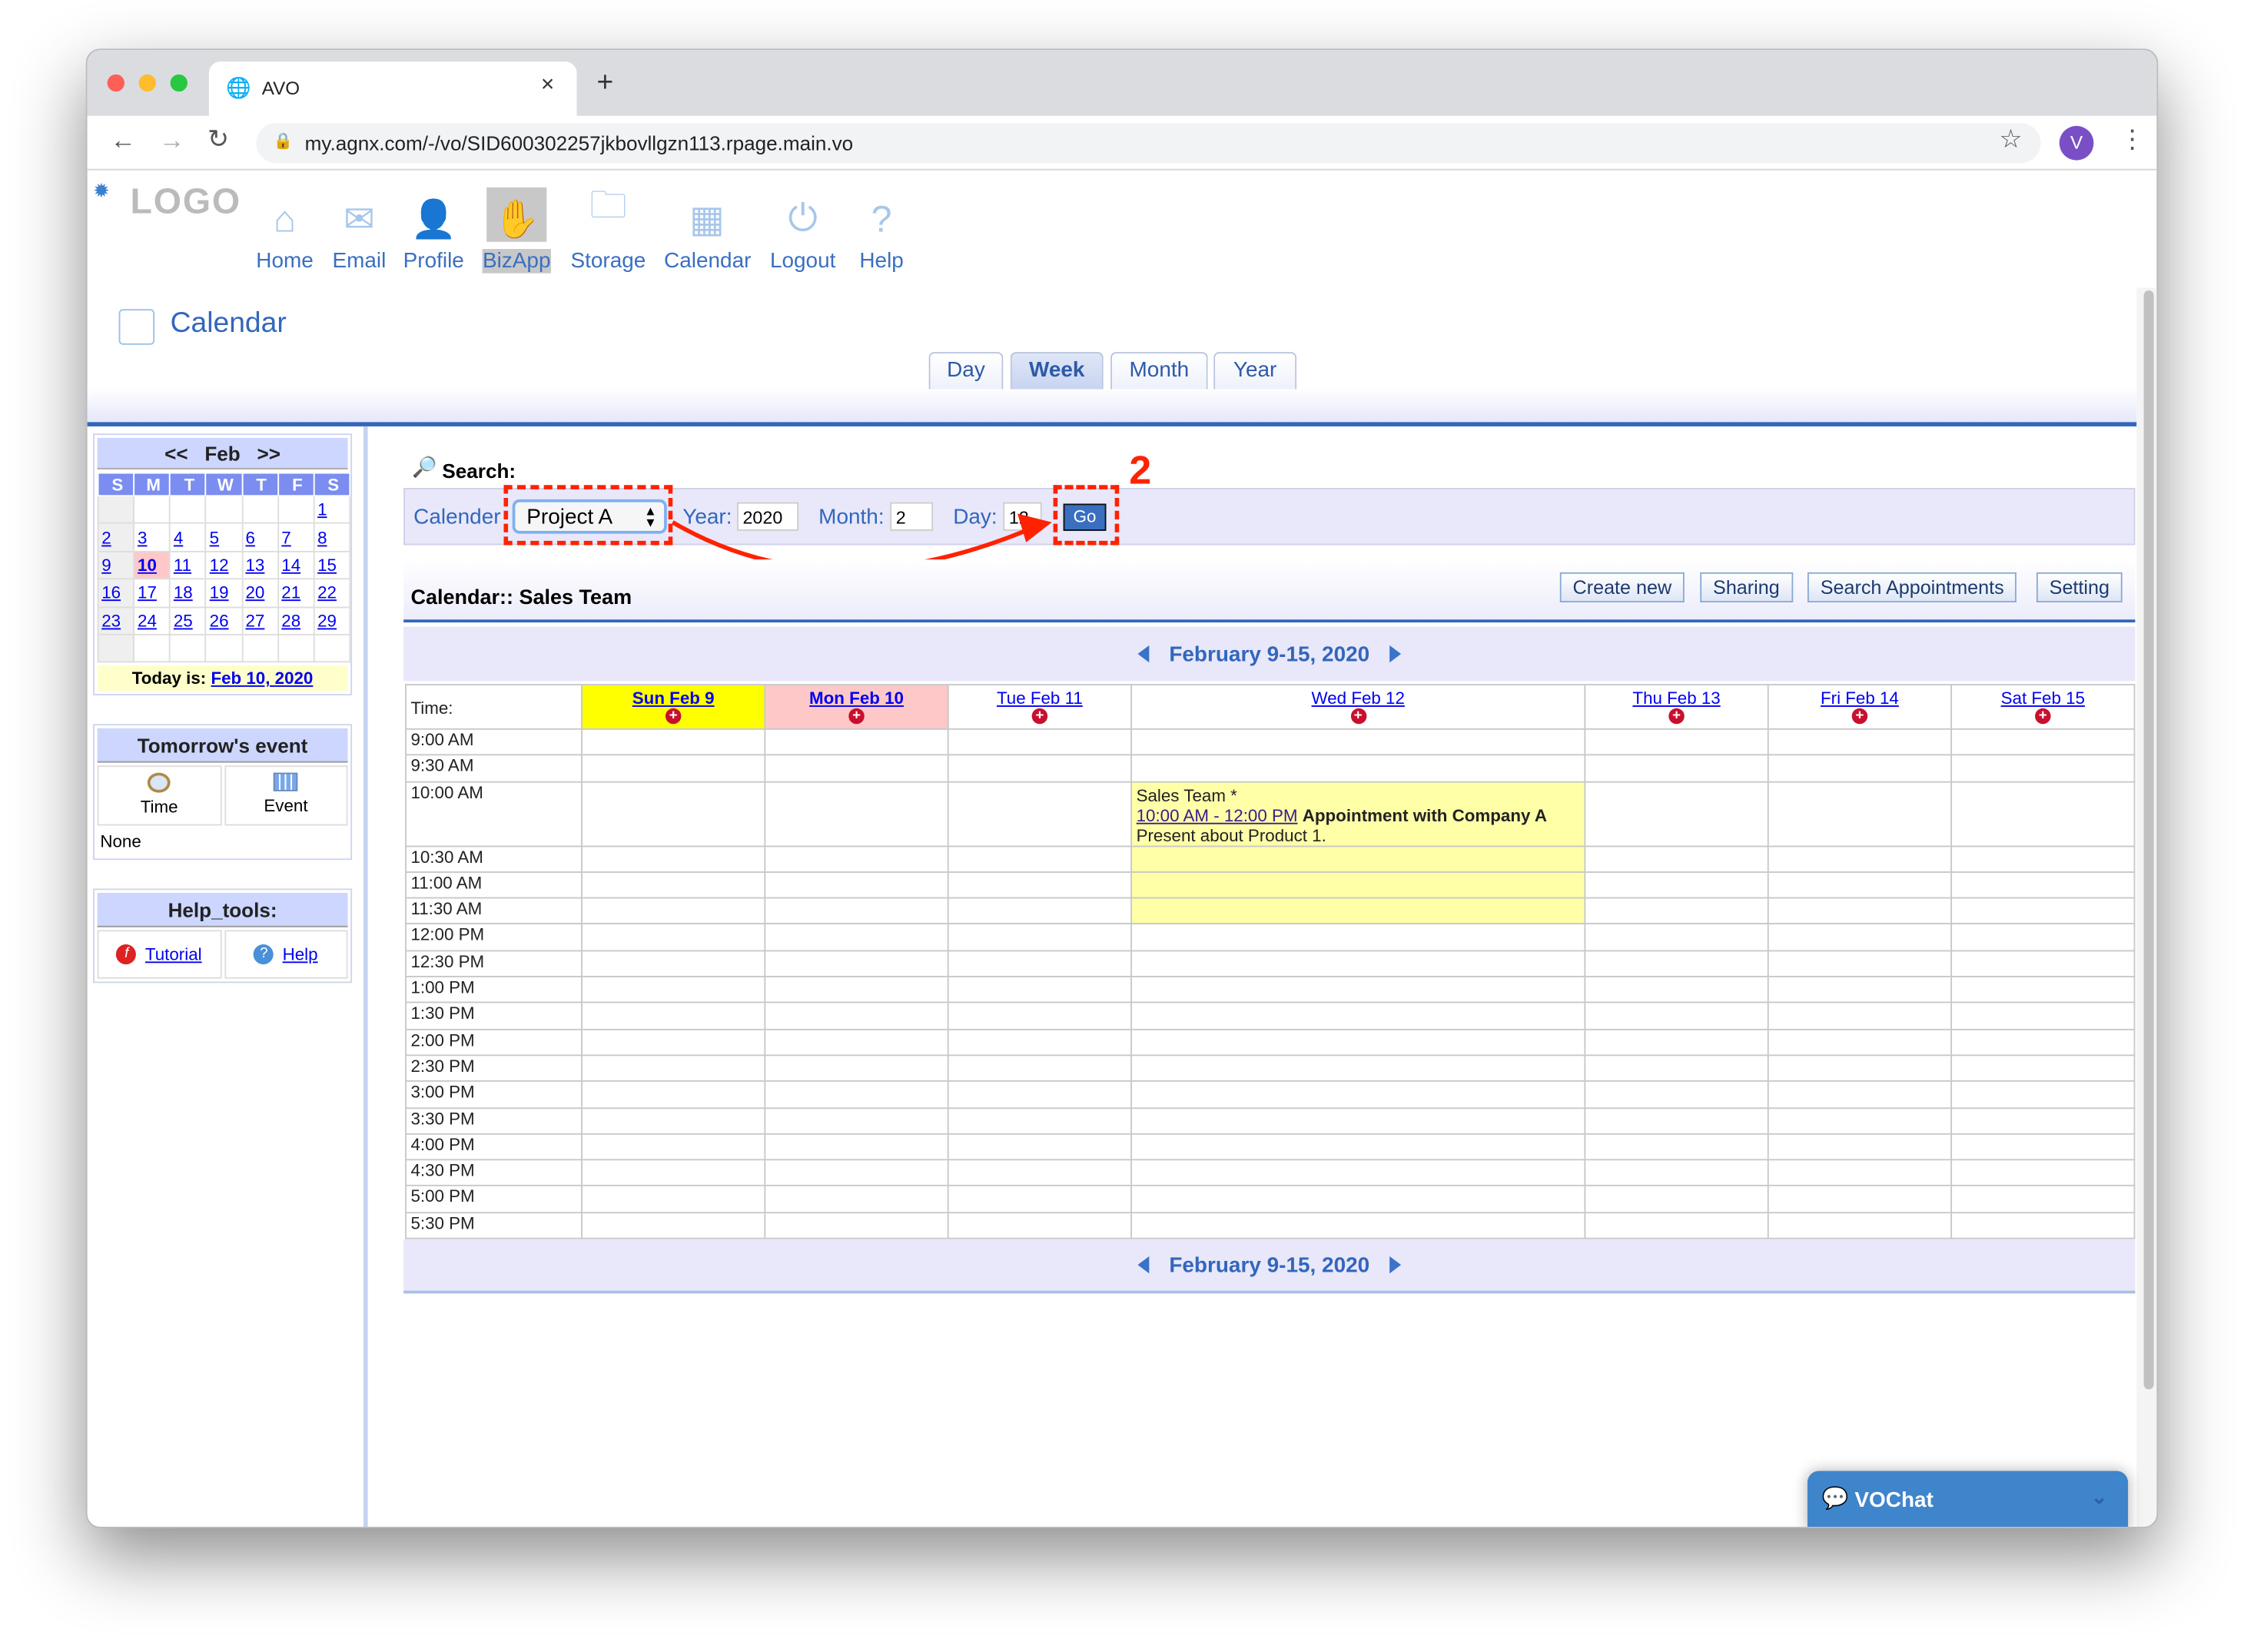 The height and width of the screenshot is (1652, 2244). I want to click on mini-calendar-day: 10, so click(152, 565).